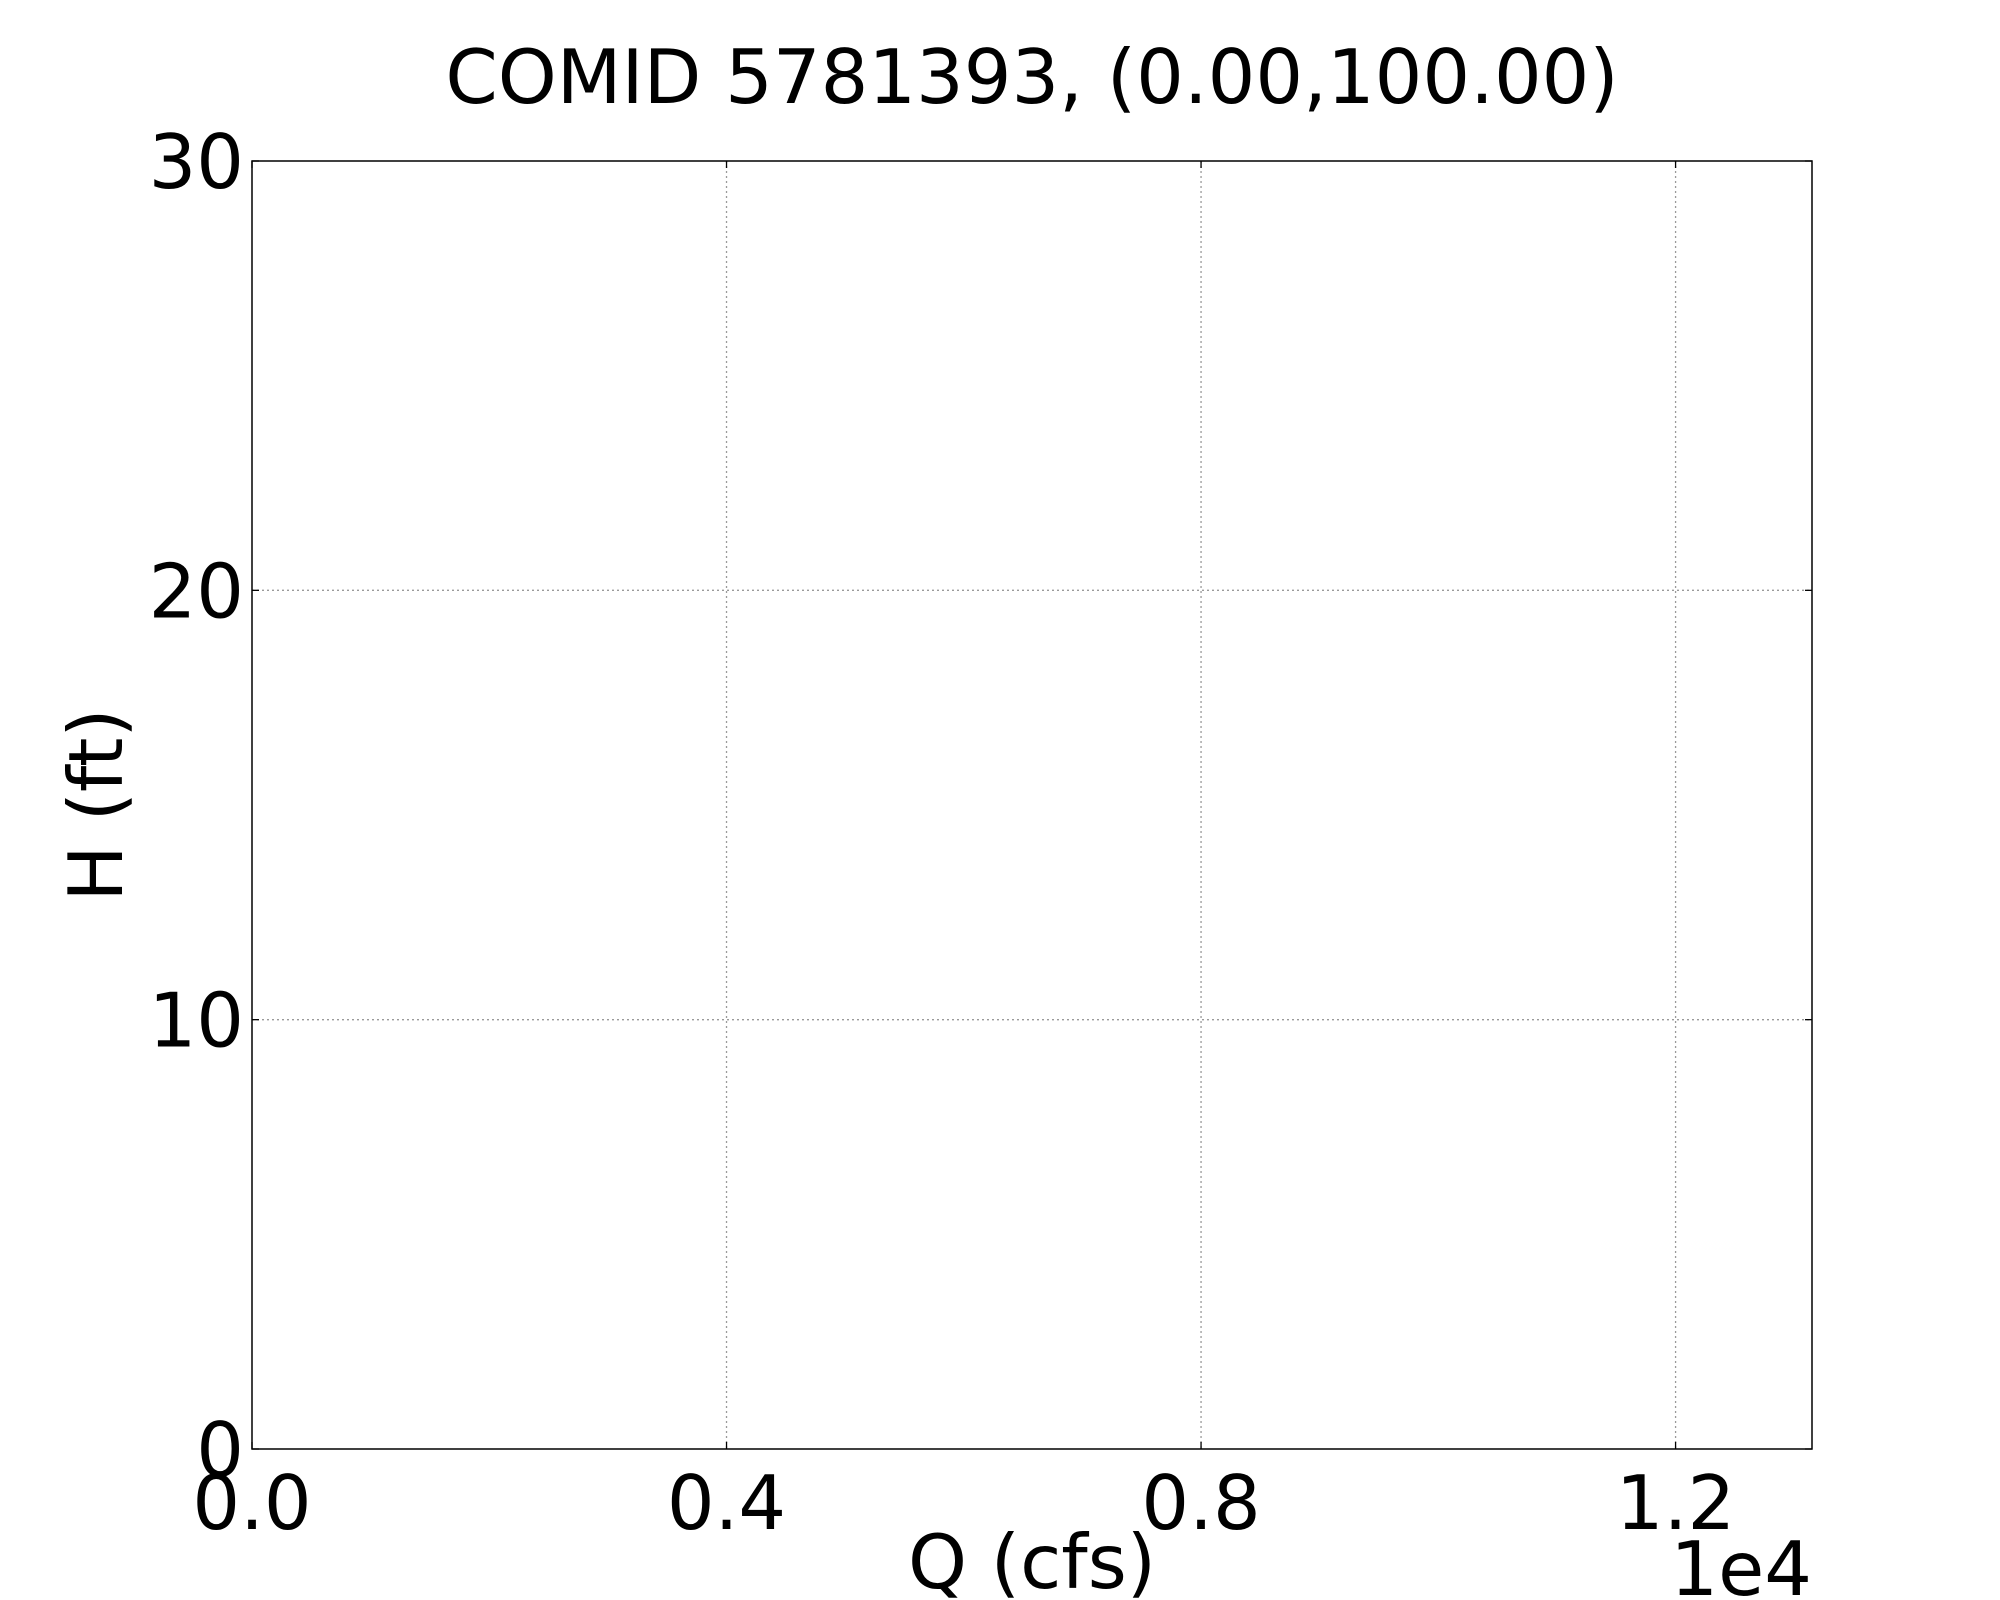 The width and height of the screenshot is (2000, 1600). Describe the element at coordinates (220, 1450) in the screenshot. I see `y-tick-label: 0` at that location.